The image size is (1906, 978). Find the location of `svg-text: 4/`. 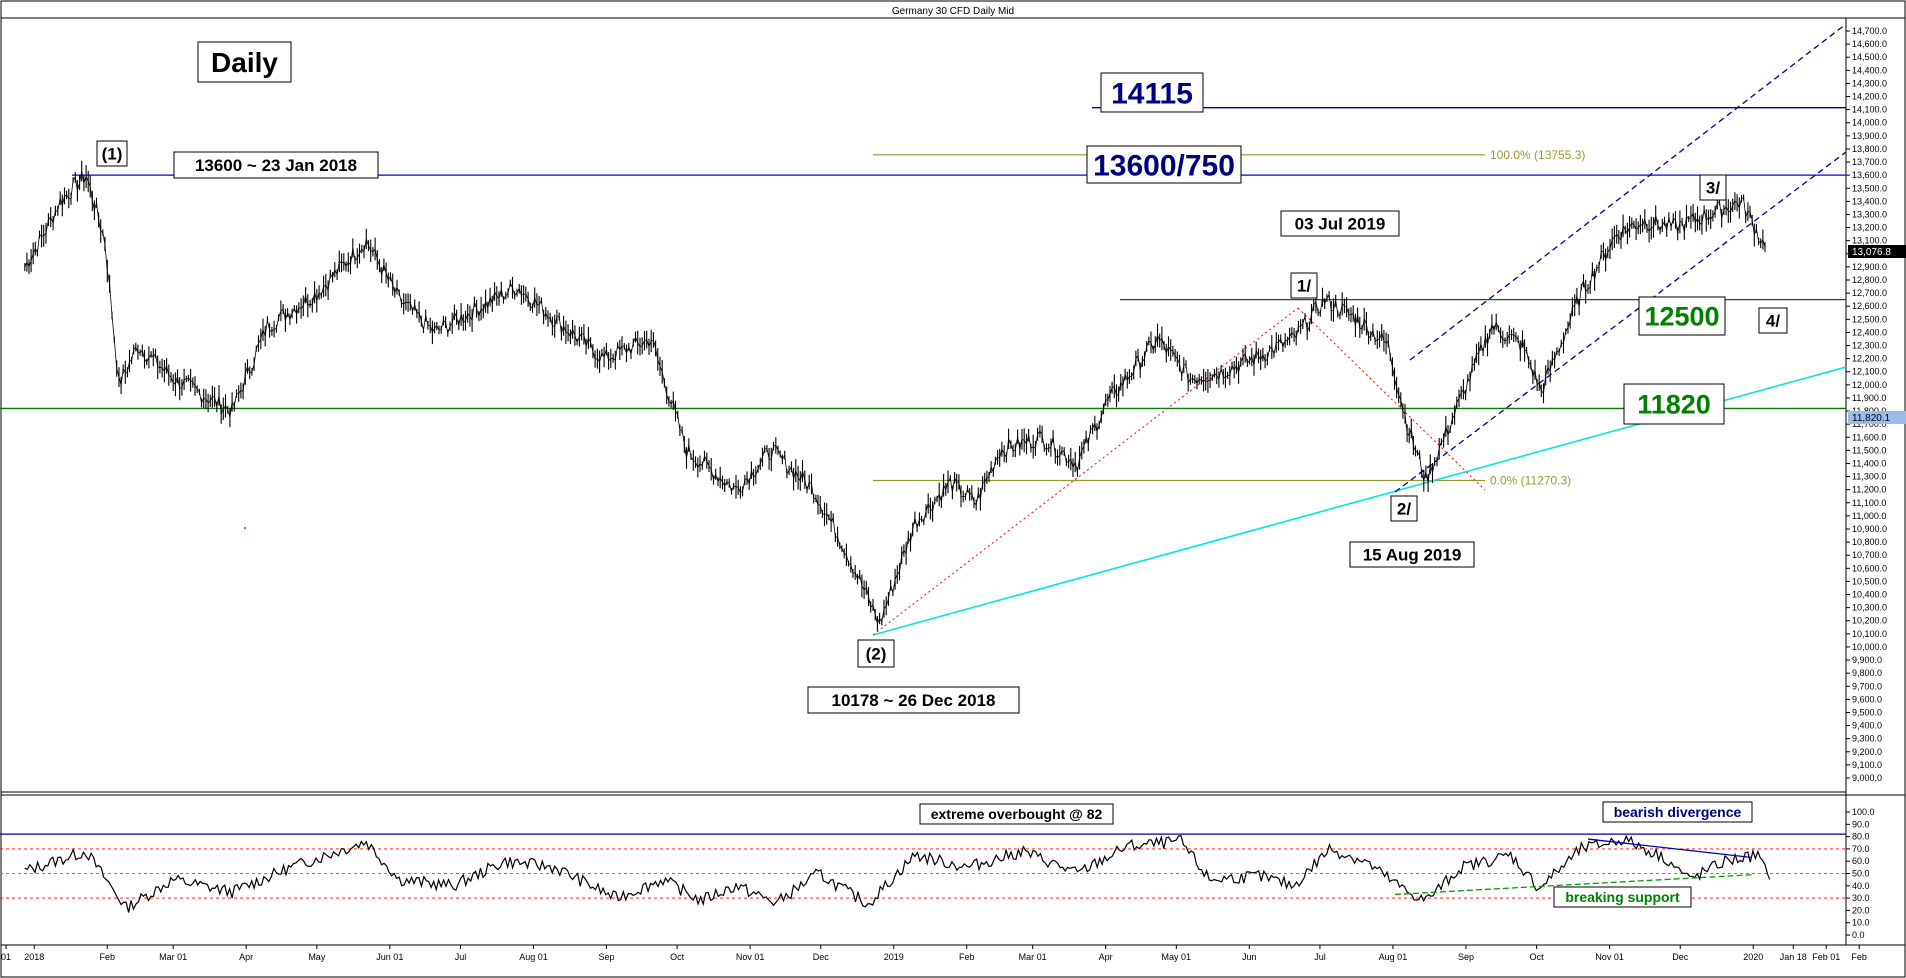

svg-text: 4/ is located at coordinates (1773, 321).